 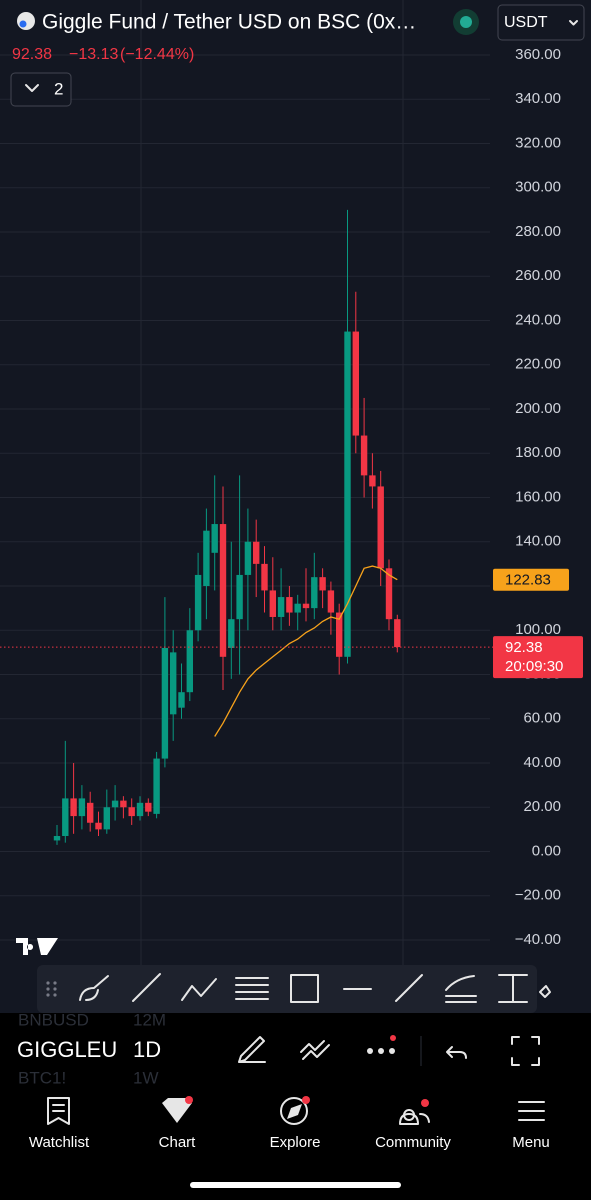 What do you see at coordinates (413, 1142) in the screenshot?
I see `tab-label: Community` at bounding box center [413, 1142].